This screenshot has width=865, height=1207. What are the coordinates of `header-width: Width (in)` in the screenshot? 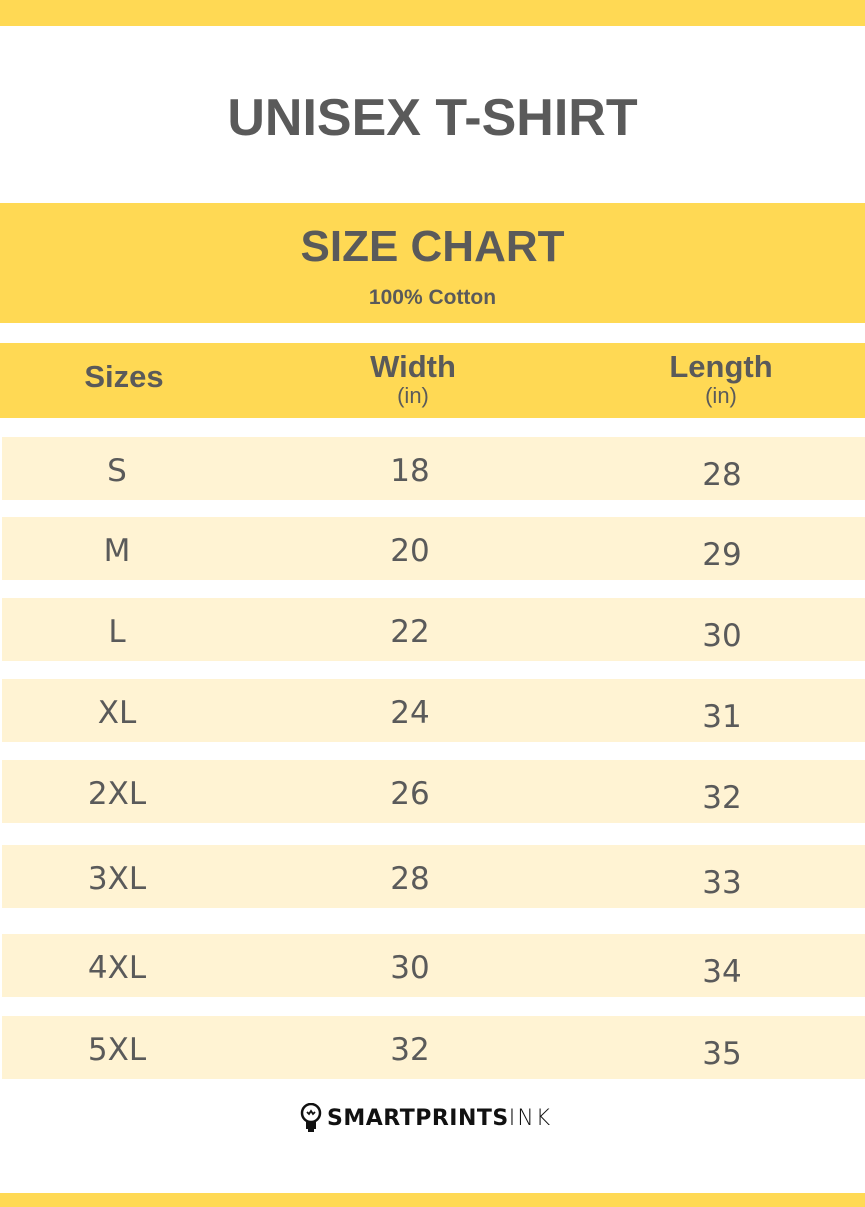 It's located at (413, 379).